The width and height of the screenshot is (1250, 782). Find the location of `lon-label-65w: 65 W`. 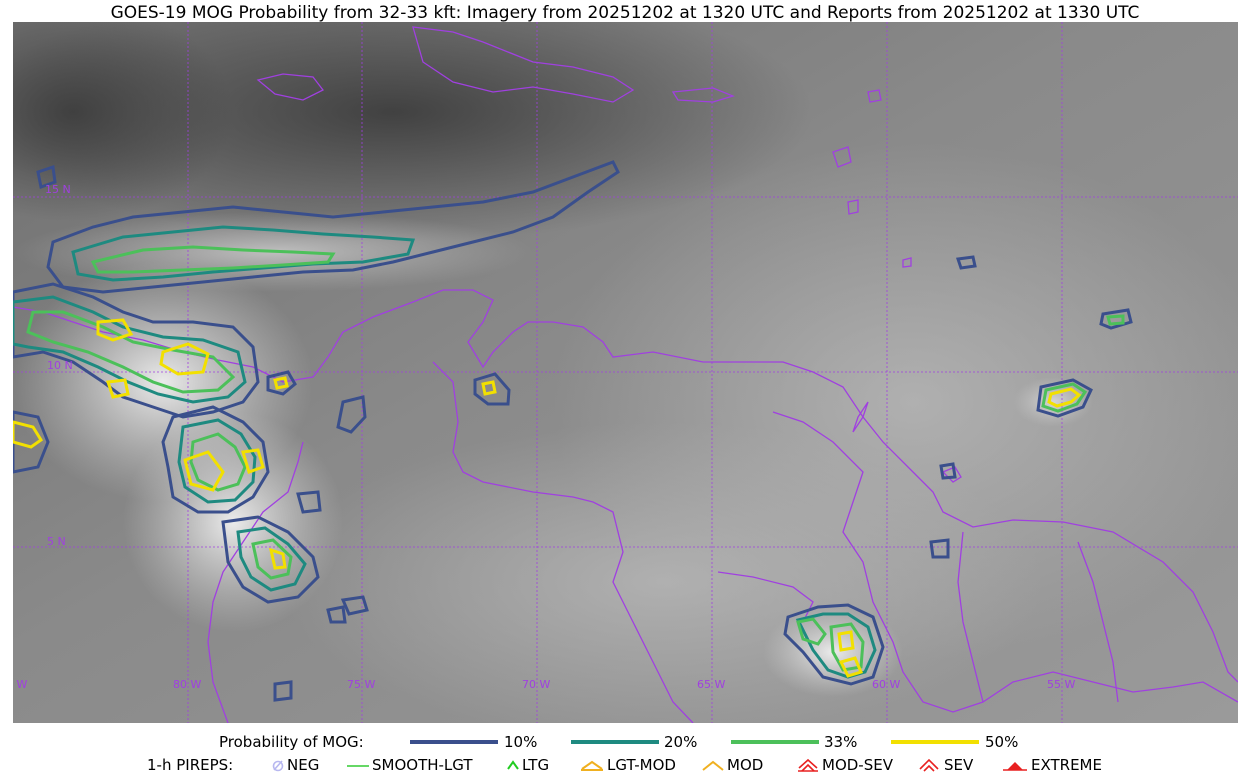

lon-label-65w: 65 W is located at coordinates (711, 684).